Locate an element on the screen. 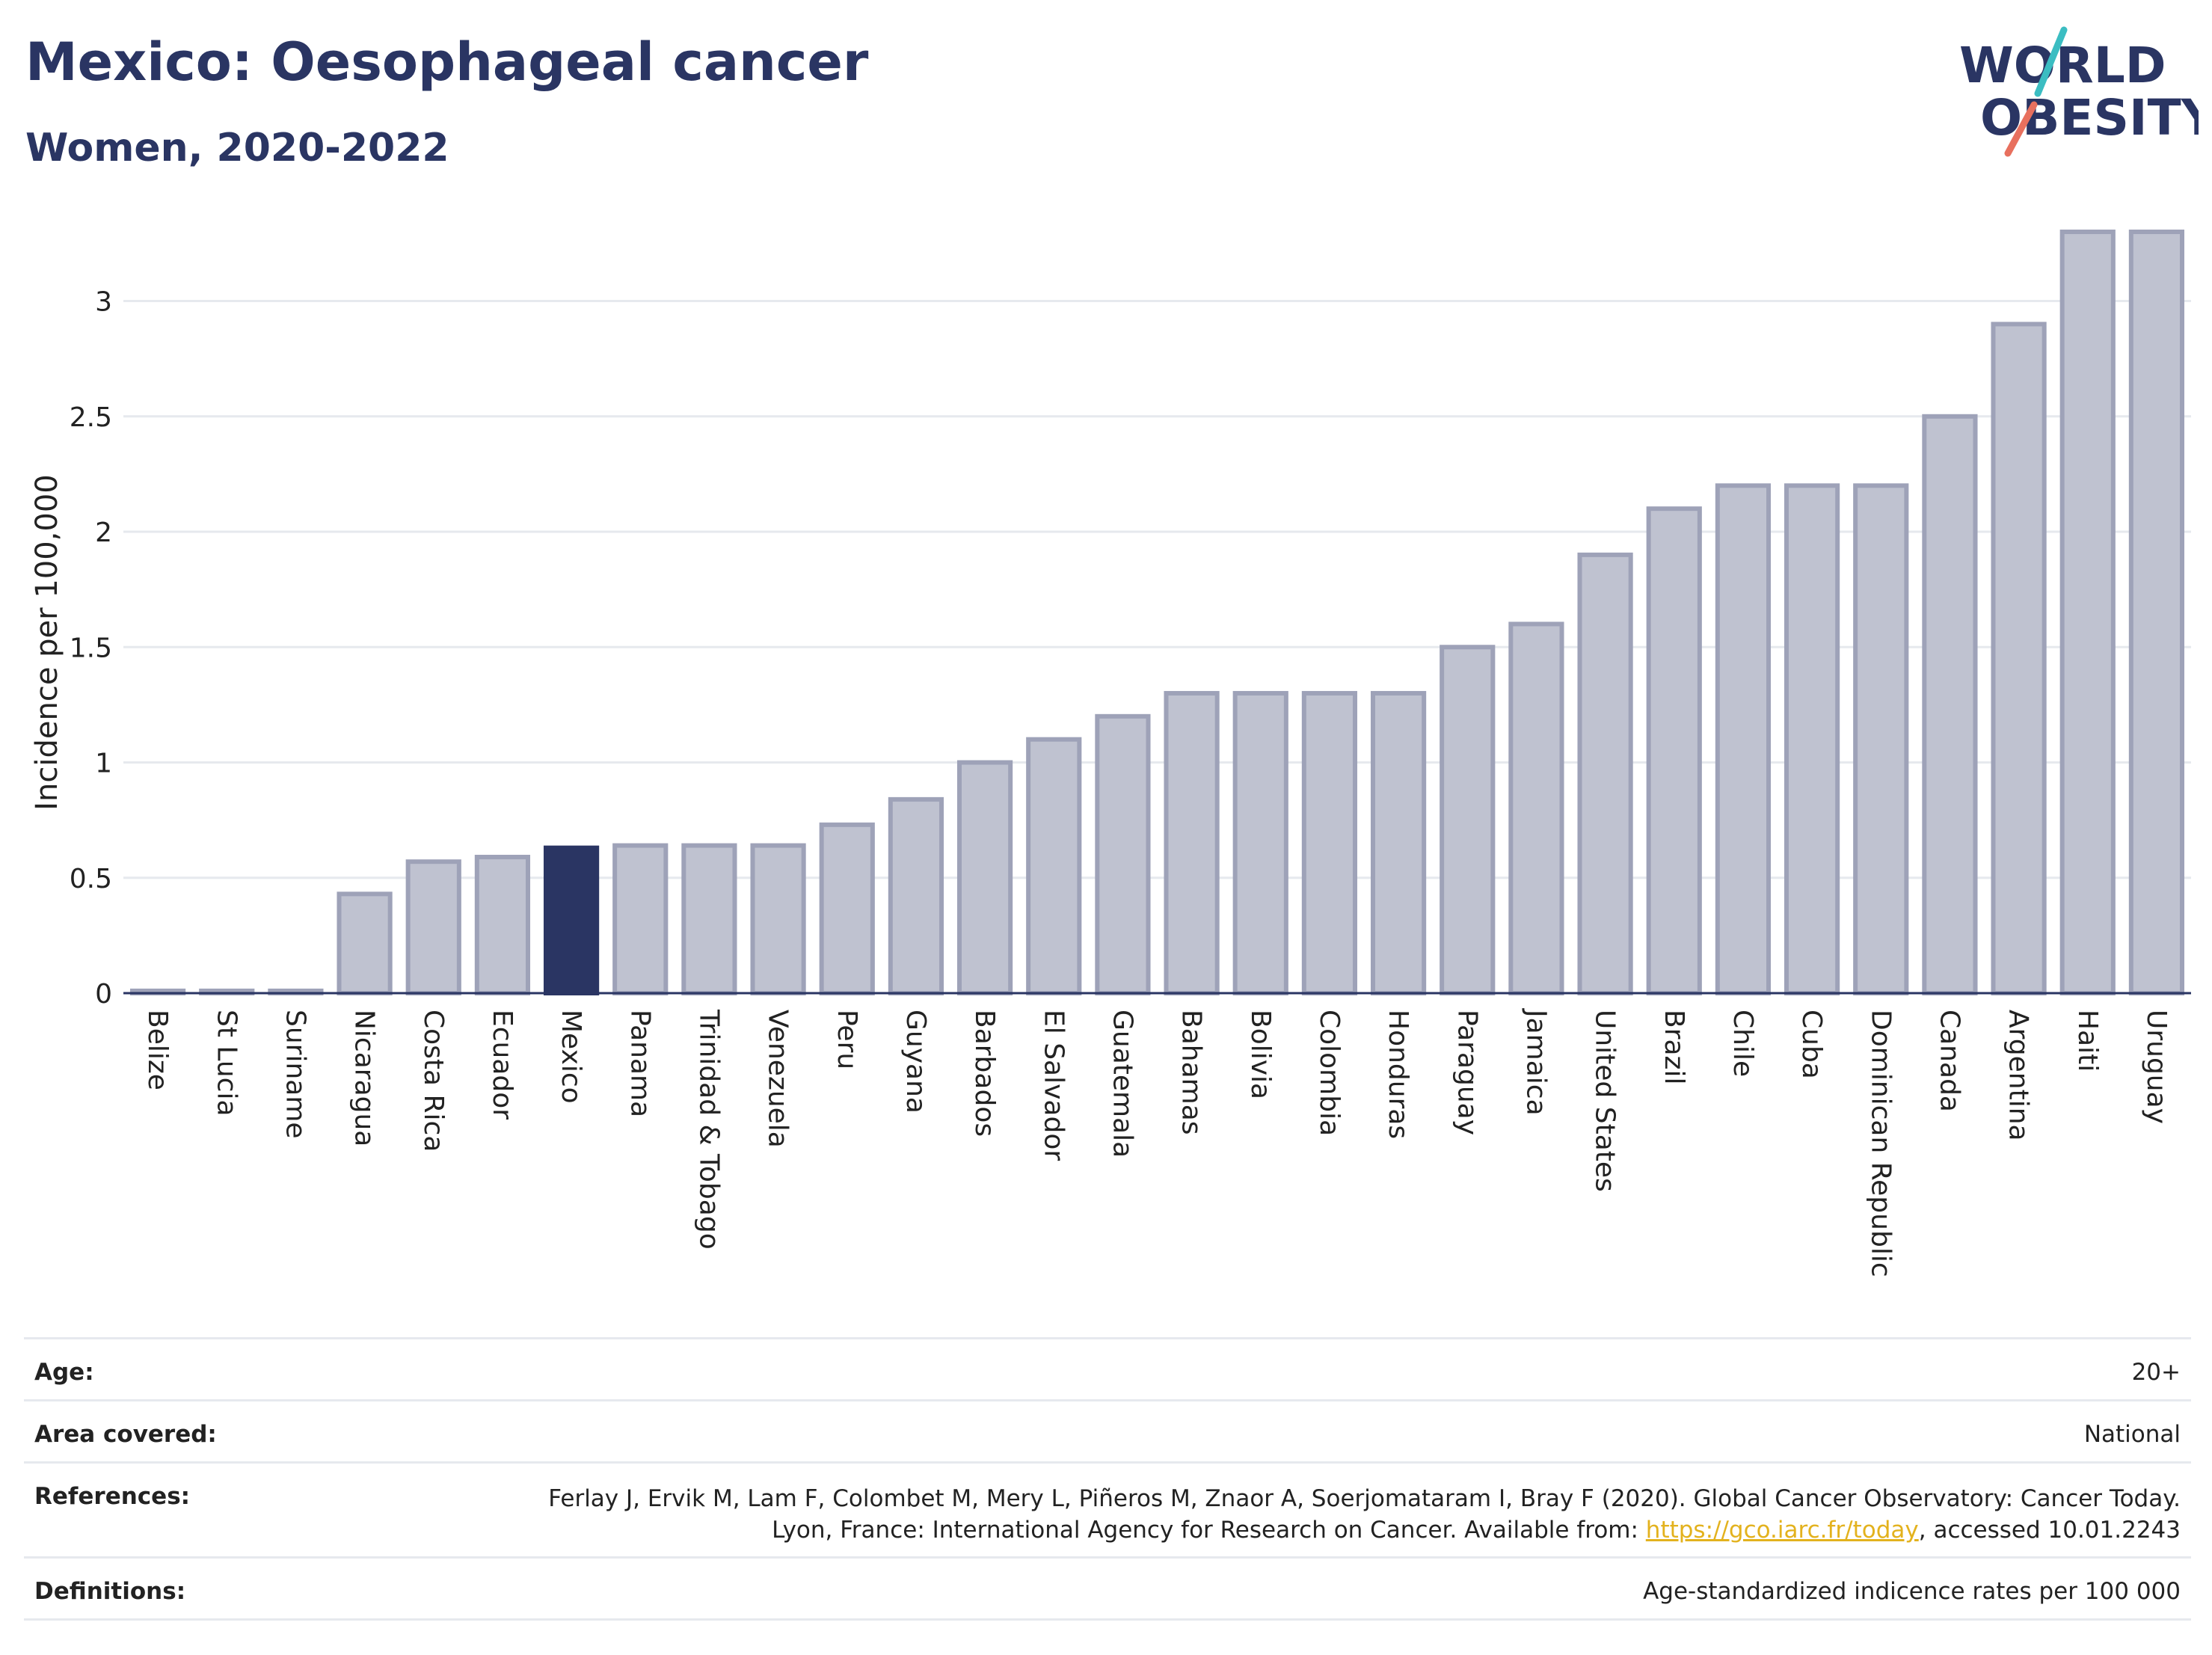  bar-peru is located at coordinates (847, 908).